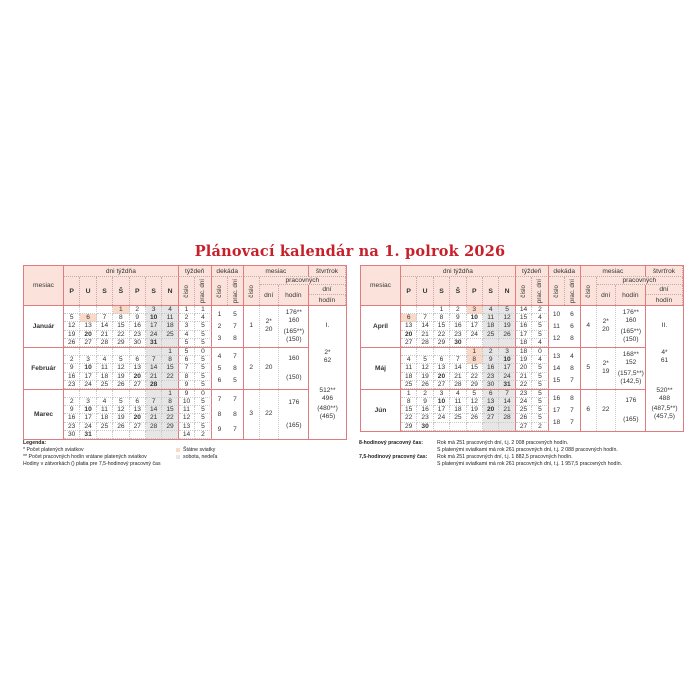 The width and height of the screenshot is (700, 700). Describe the element at coordinates (631, 326) in the screenshot. I see `month-hours: 176** 160 (165**) (150)` at that location.